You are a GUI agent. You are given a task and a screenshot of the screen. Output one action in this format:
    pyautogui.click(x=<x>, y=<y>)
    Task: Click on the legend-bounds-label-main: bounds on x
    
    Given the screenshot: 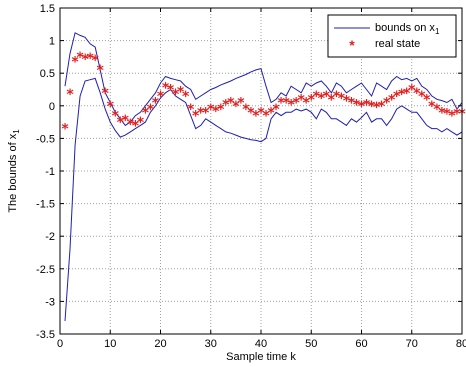 What is the action you would take?
    pyautogui.click(x=405, y=28)
    